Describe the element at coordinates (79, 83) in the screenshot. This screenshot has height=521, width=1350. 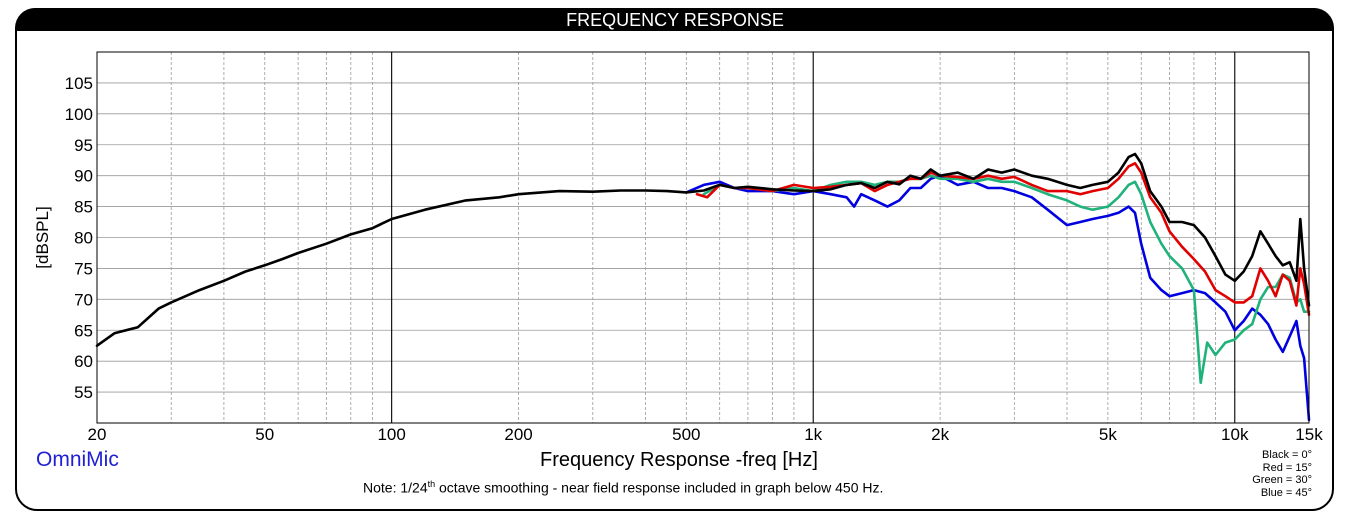
I see `y-tick-label: 105` at that location.